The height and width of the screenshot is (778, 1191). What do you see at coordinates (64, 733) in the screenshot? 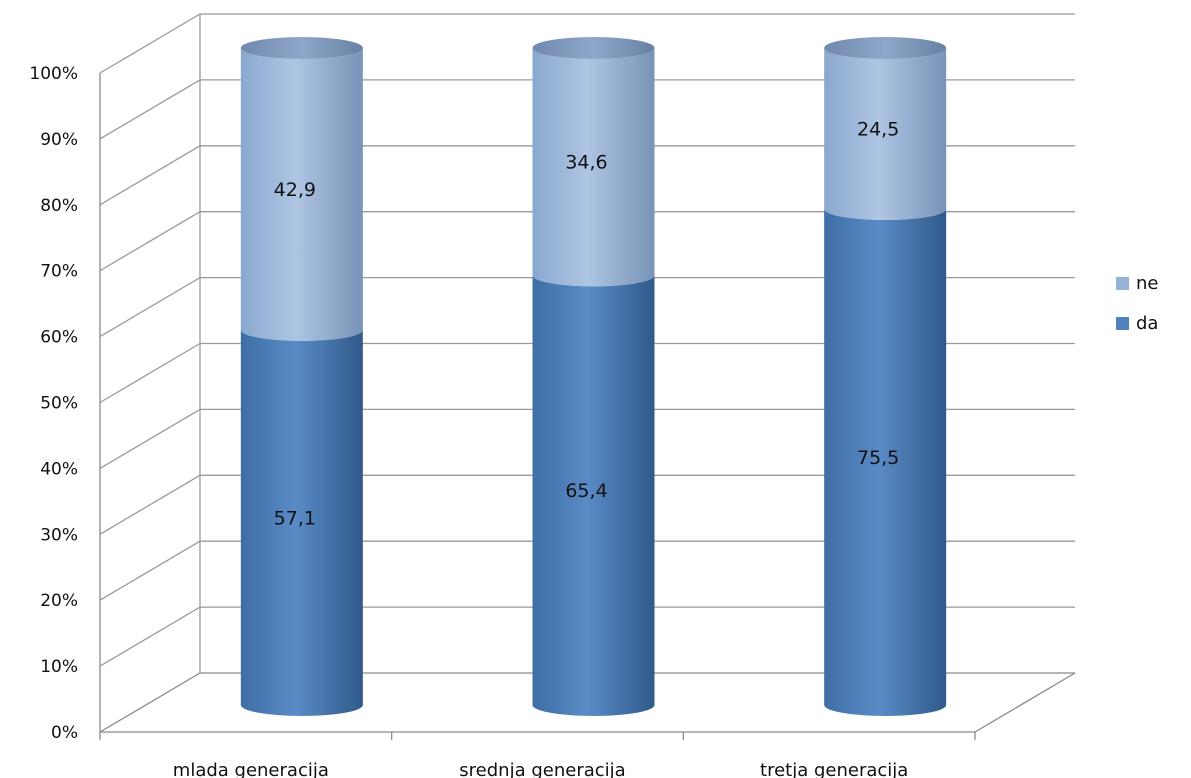
I see `y-tick-label: 0%` at bounding box center [64, 733].